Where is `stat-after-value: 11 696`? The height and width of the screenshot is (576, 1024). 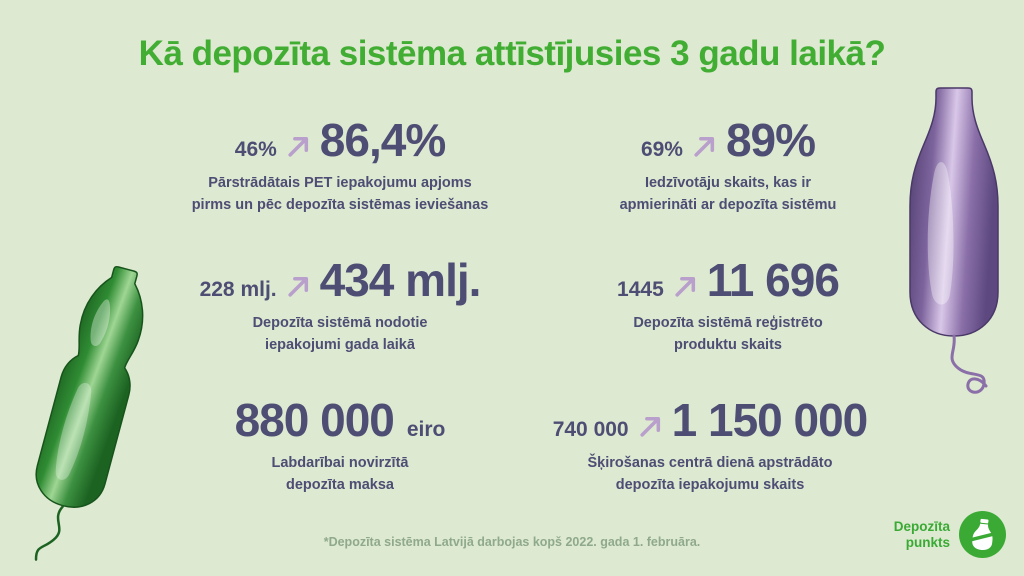
stat-after-value: 11 696 is located at coordinates (773, 280).